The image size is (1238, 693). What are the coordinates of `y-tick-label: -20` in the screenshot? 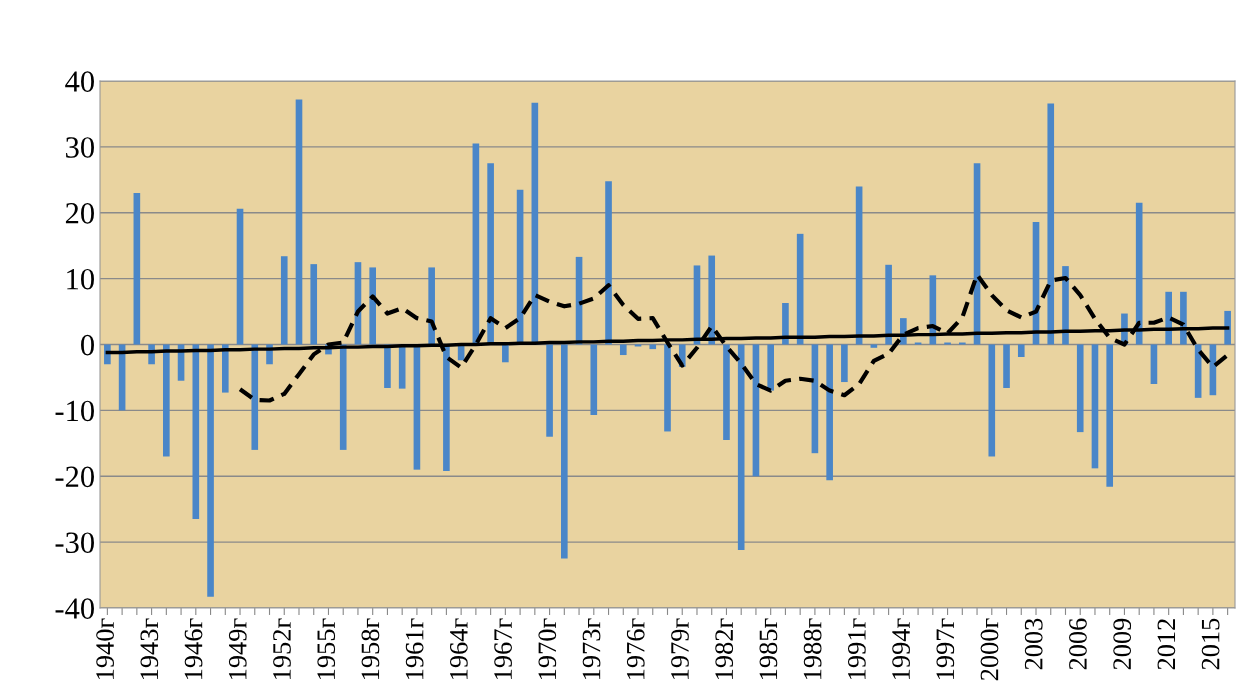 It's located at (74, 477).